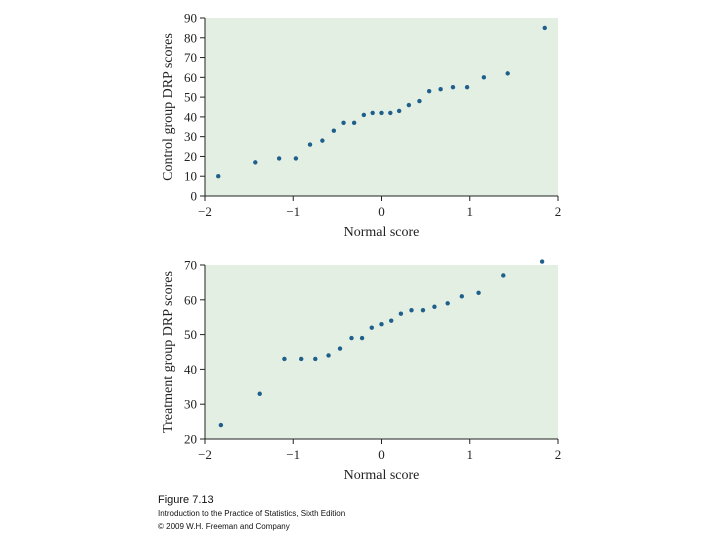 This screenshot has height=540, width=720. What do you see at coordinates (190, 116) in the screenshot?
I see `control-y-tick-label: 40` at bounding box center [190, 116].